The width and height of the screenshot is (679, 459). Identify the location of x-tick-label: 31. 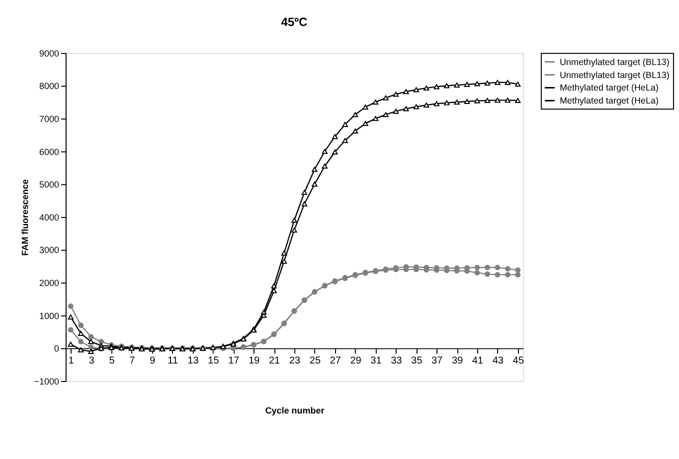
(376, 361).